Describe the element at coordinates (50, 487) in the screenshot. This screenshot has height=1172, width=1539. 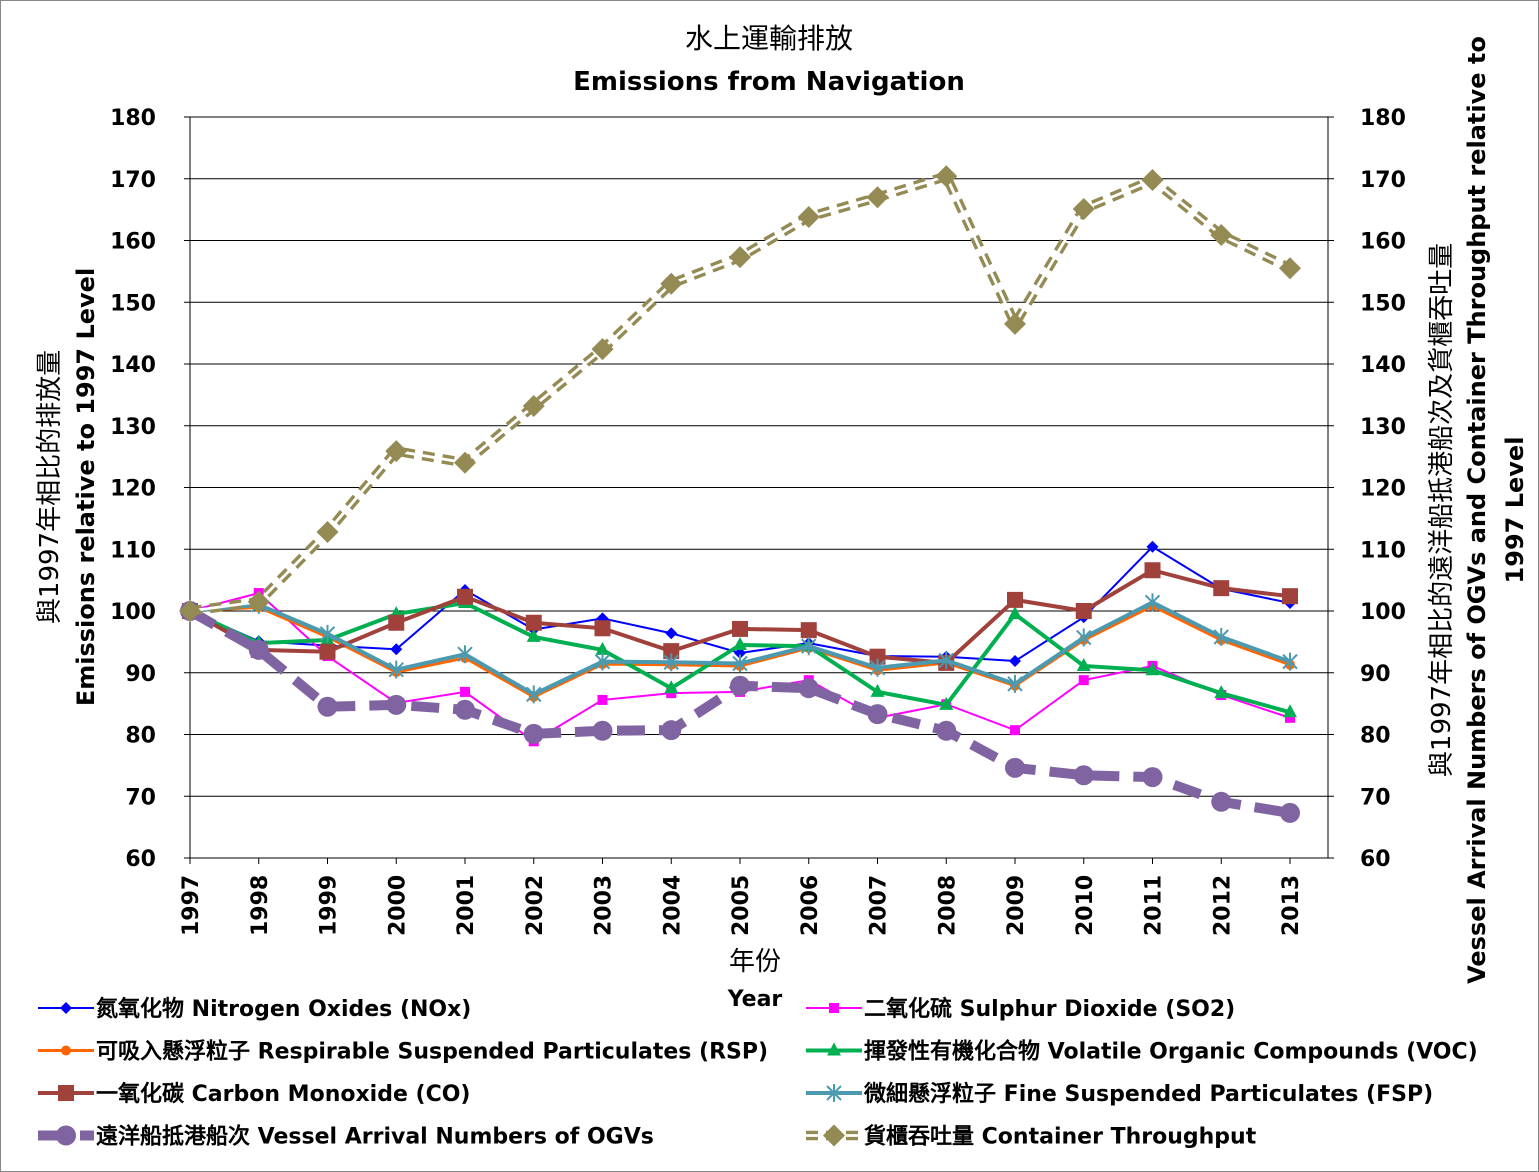
I see `y-axis-label-zh: 與1997年相比的排放量` at that location.